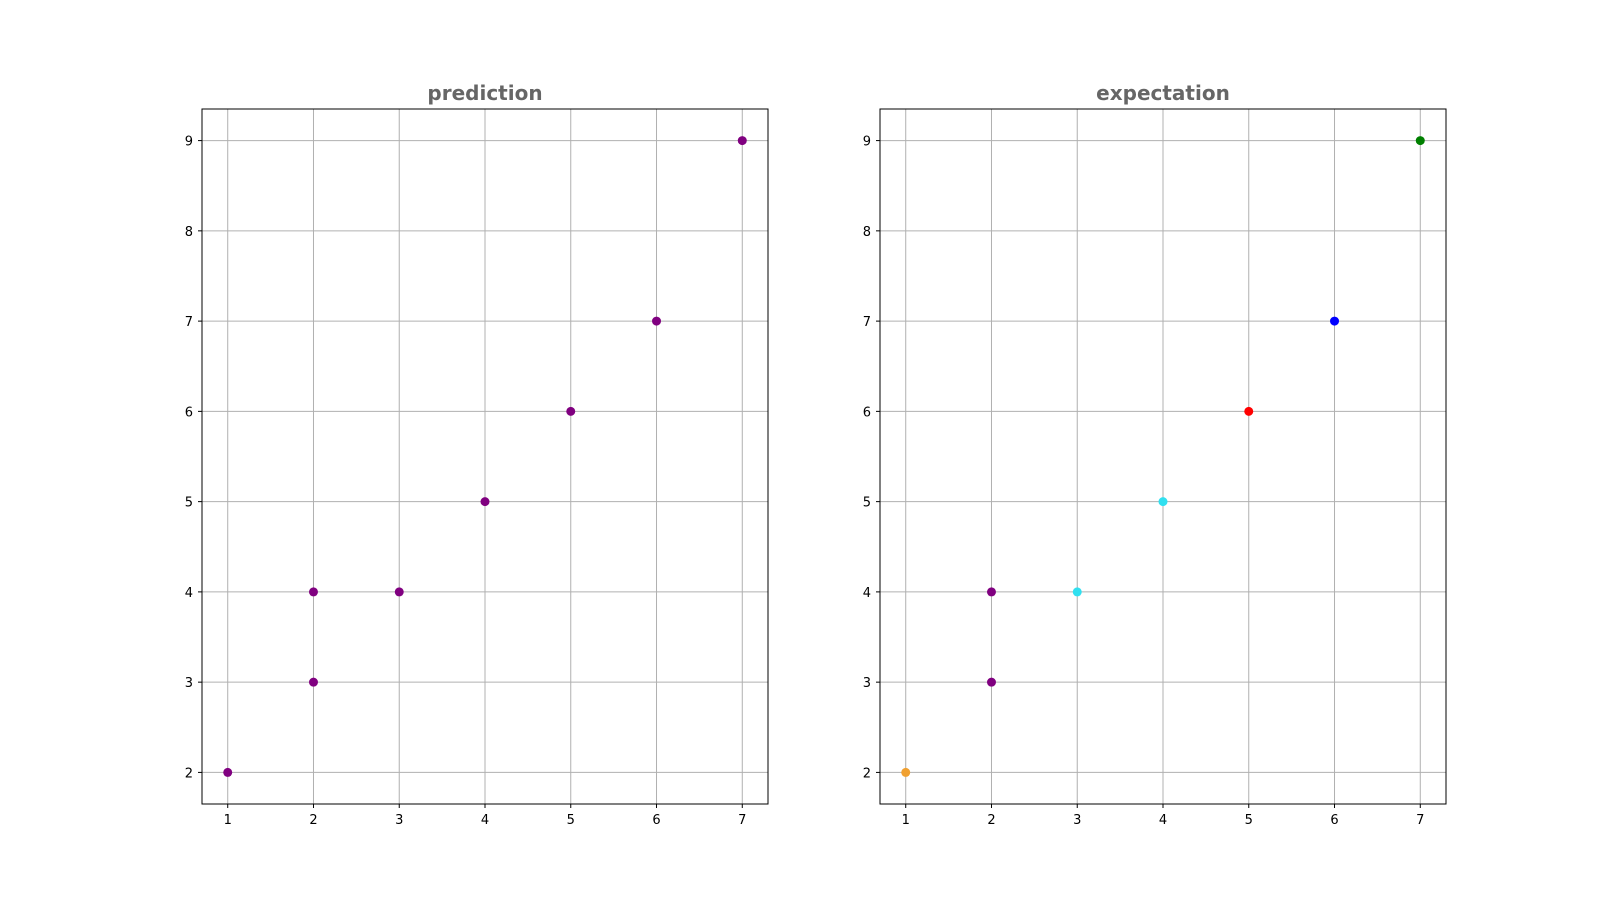 Image resolution: width=1600 pixels, height=900 pixels. Describe the element at coordinates (484, 93) in the screenshot. I see `chart-title: prediction` at that location.